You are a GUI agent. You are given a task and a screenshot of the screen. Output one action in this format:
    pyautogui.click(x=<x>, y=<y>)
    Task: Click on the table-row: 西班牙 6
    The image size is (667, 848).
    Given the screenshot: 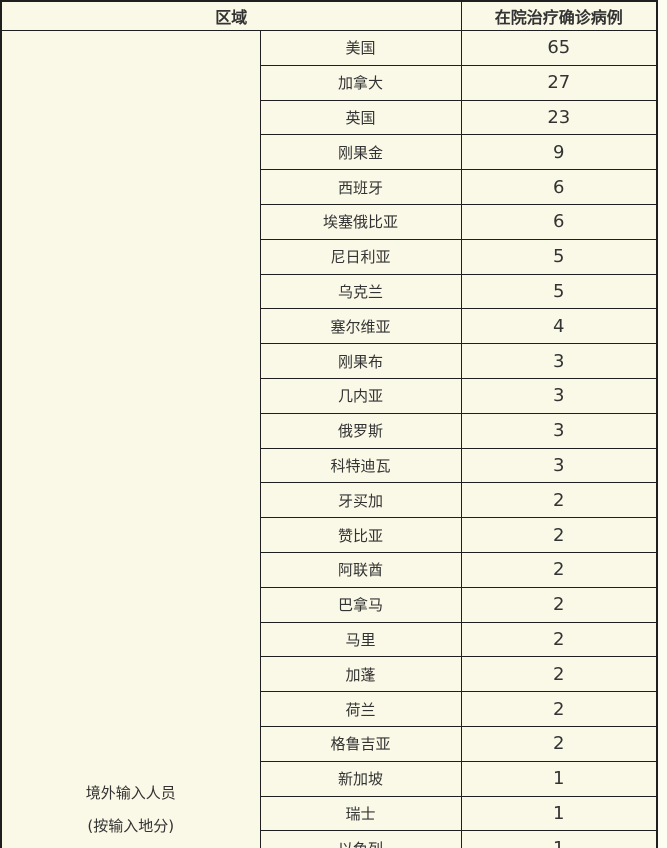 What is the action you would take?
    pyautogui.click(x=329, y=187)
    